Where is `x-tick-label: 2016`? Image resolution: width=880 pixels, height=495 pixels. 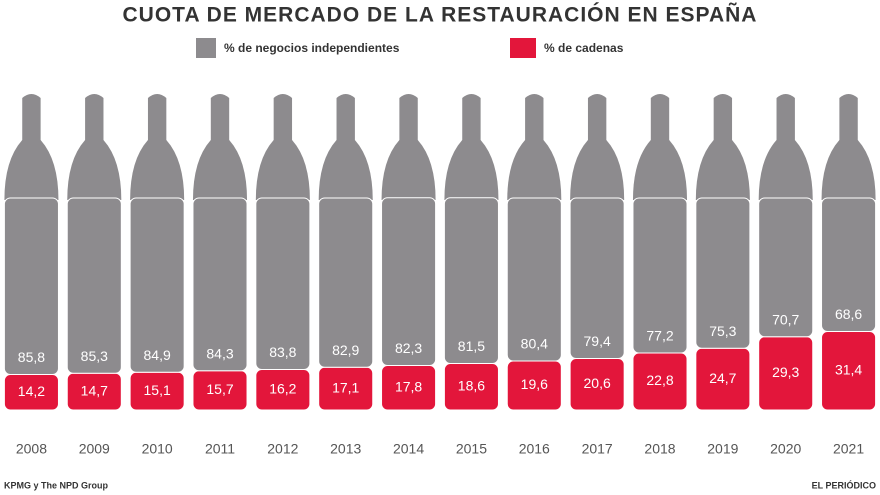
x-tick-label: 2016 is located at coordinates (534, 449).